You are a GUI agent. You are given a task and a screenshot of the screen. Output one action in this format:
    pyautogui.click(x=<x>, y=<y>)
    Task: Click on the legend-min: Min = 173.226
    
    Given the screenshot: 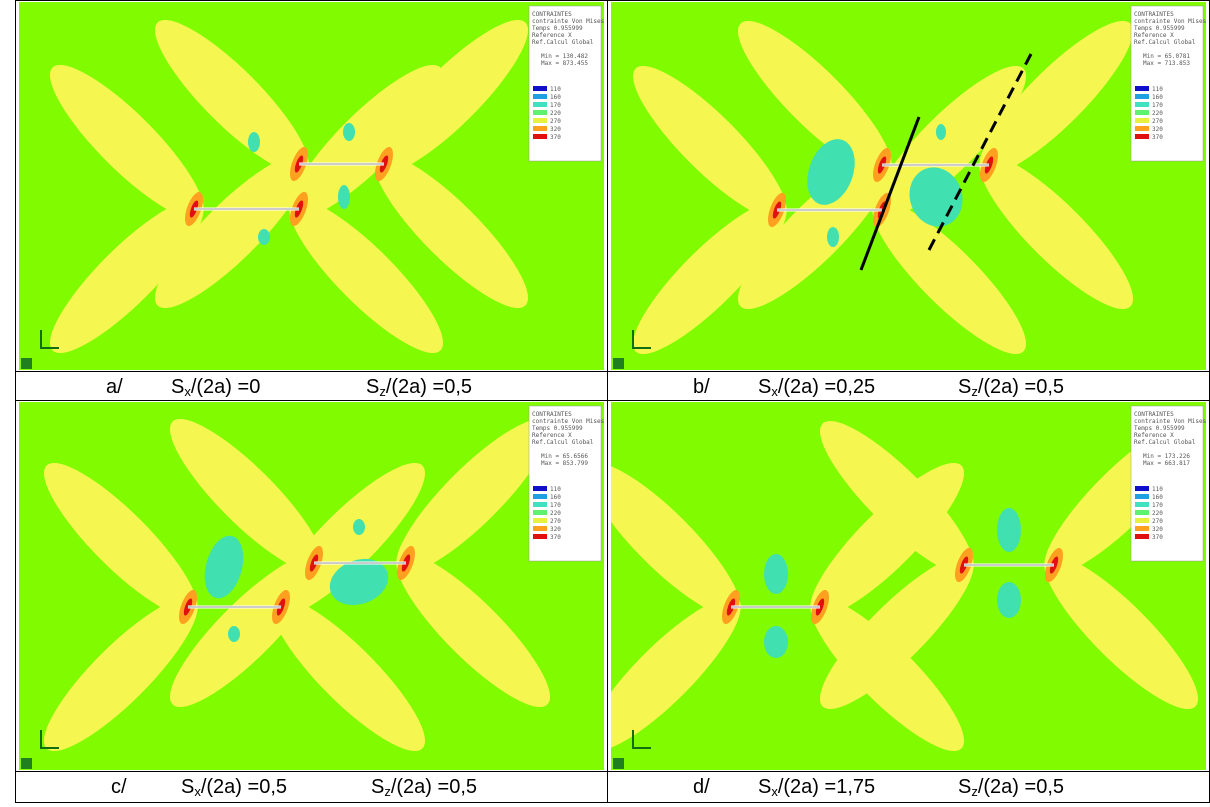 What is the action you would take?
    pyautogui.click(x=1166, y=456)
    